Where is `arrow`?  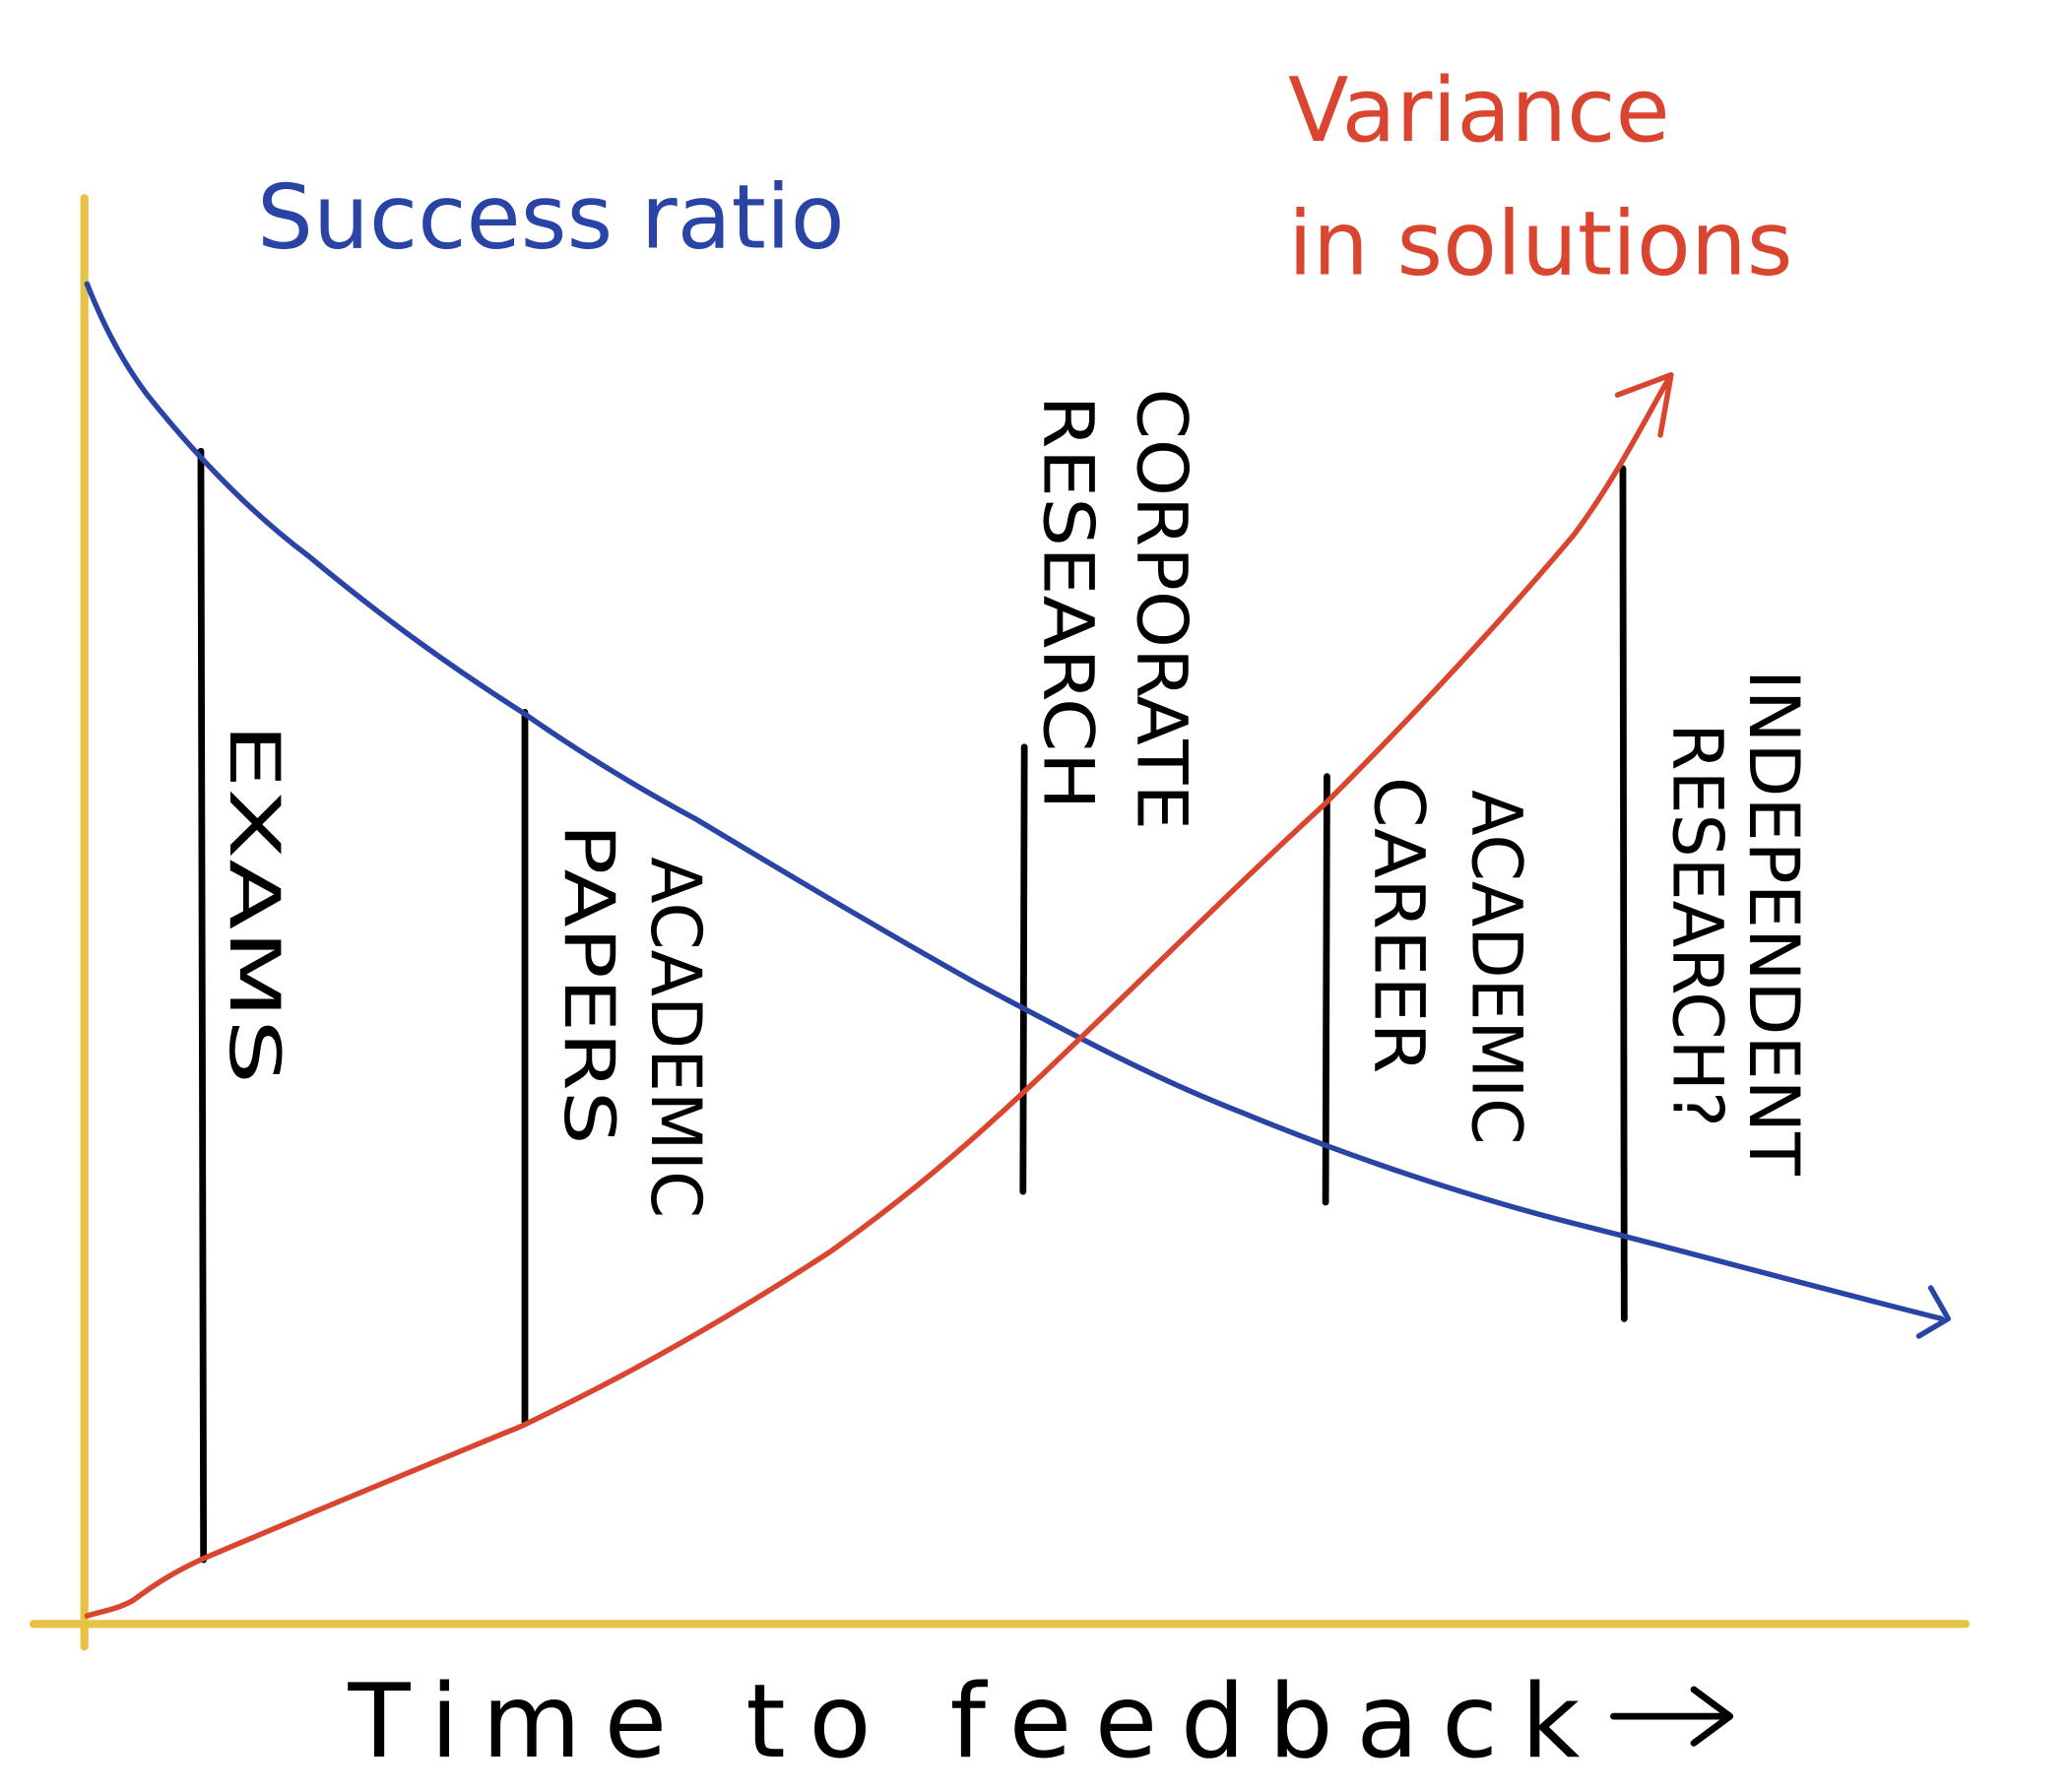 arrow is located at coordinates (1672, 1716).